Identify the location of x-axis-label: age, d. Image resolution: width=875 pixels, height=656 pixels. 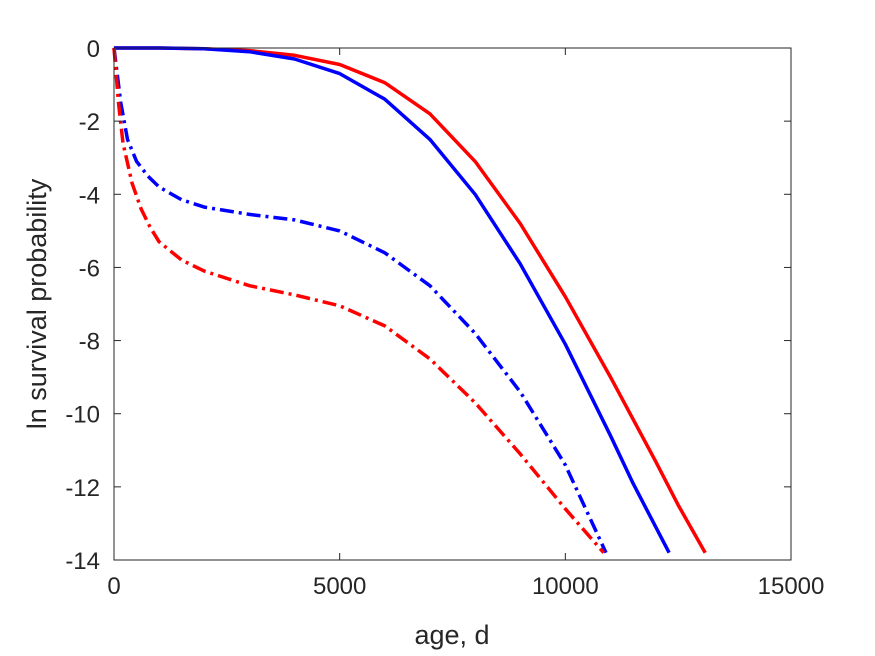
(451, 635).